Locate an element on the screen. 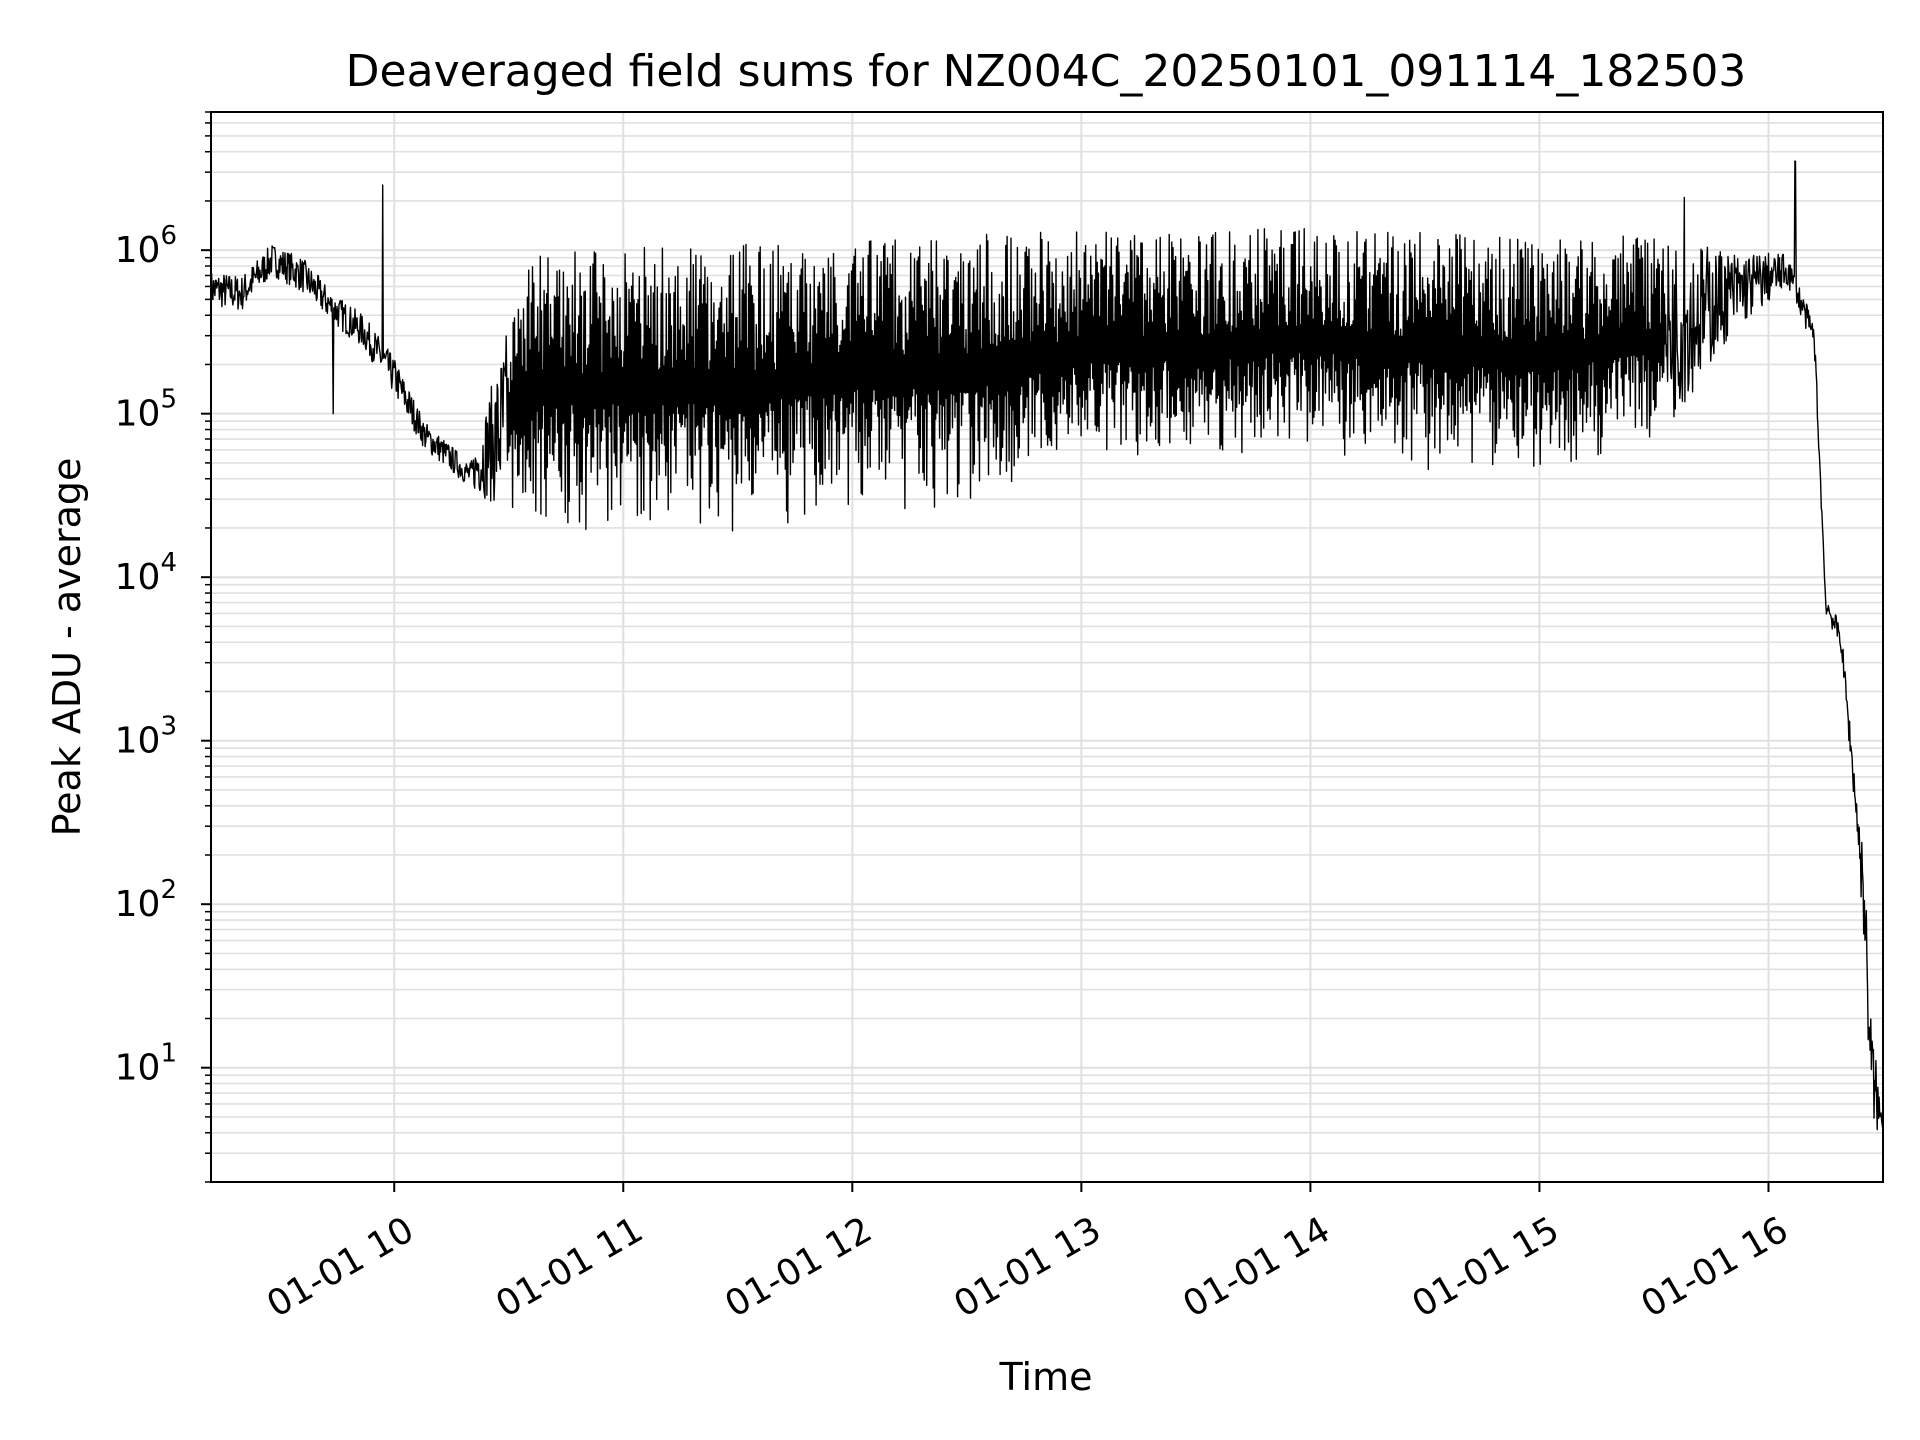 The height and width of the screenshot is (1440, 1920). y-tick-label: 10² is located at coordinates (146, 900).